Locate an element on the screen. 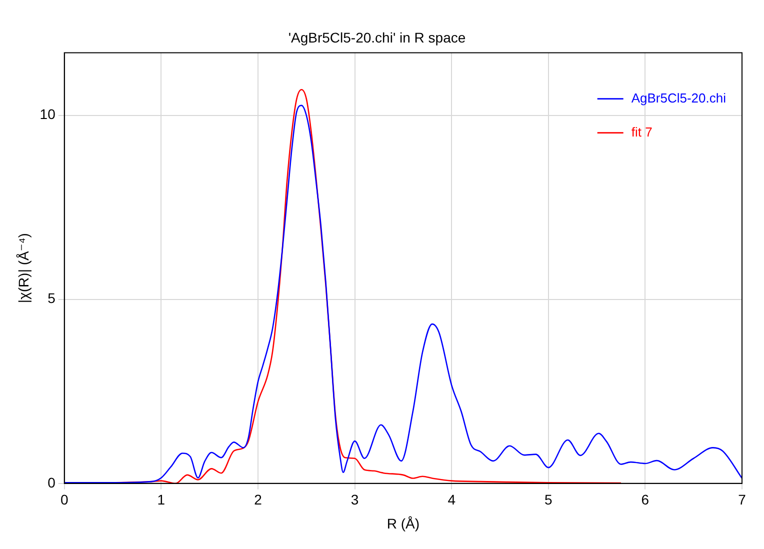  y-axis-title: |χ(R)| (Å⁻⁴) is located at coordinates (23, 268).